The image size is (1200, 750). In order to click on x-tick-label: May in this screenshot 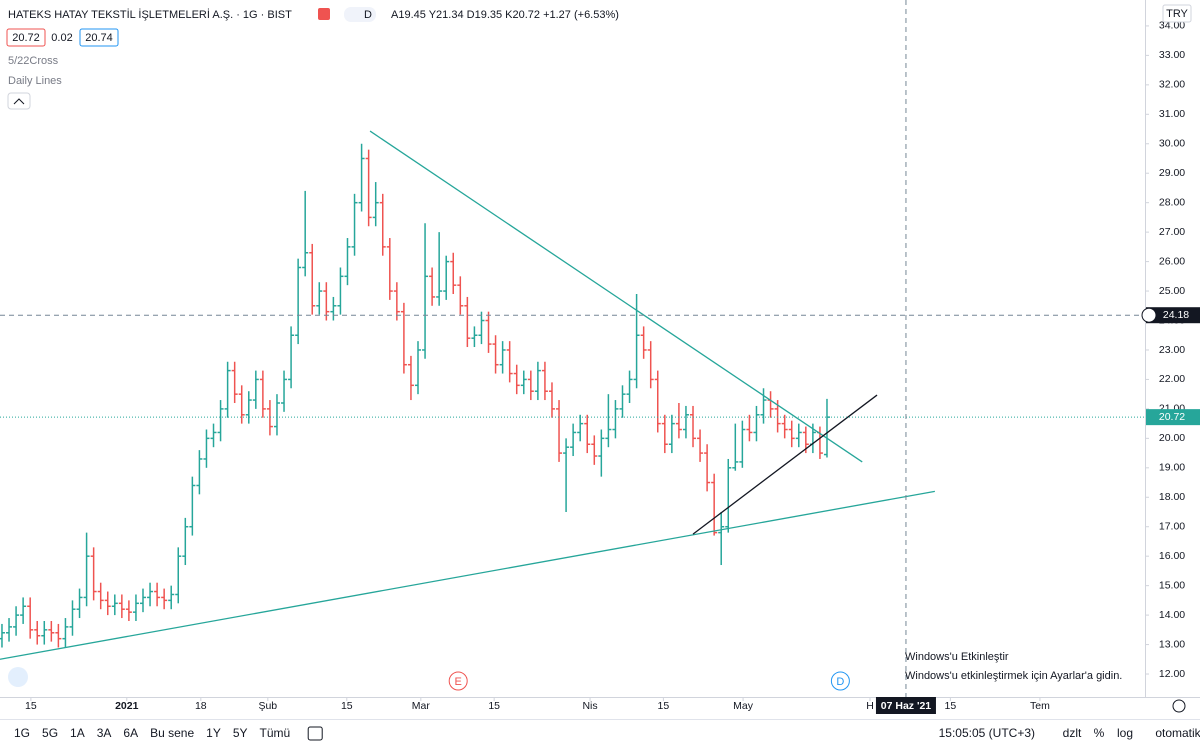, I will do `click(743, 706)`.